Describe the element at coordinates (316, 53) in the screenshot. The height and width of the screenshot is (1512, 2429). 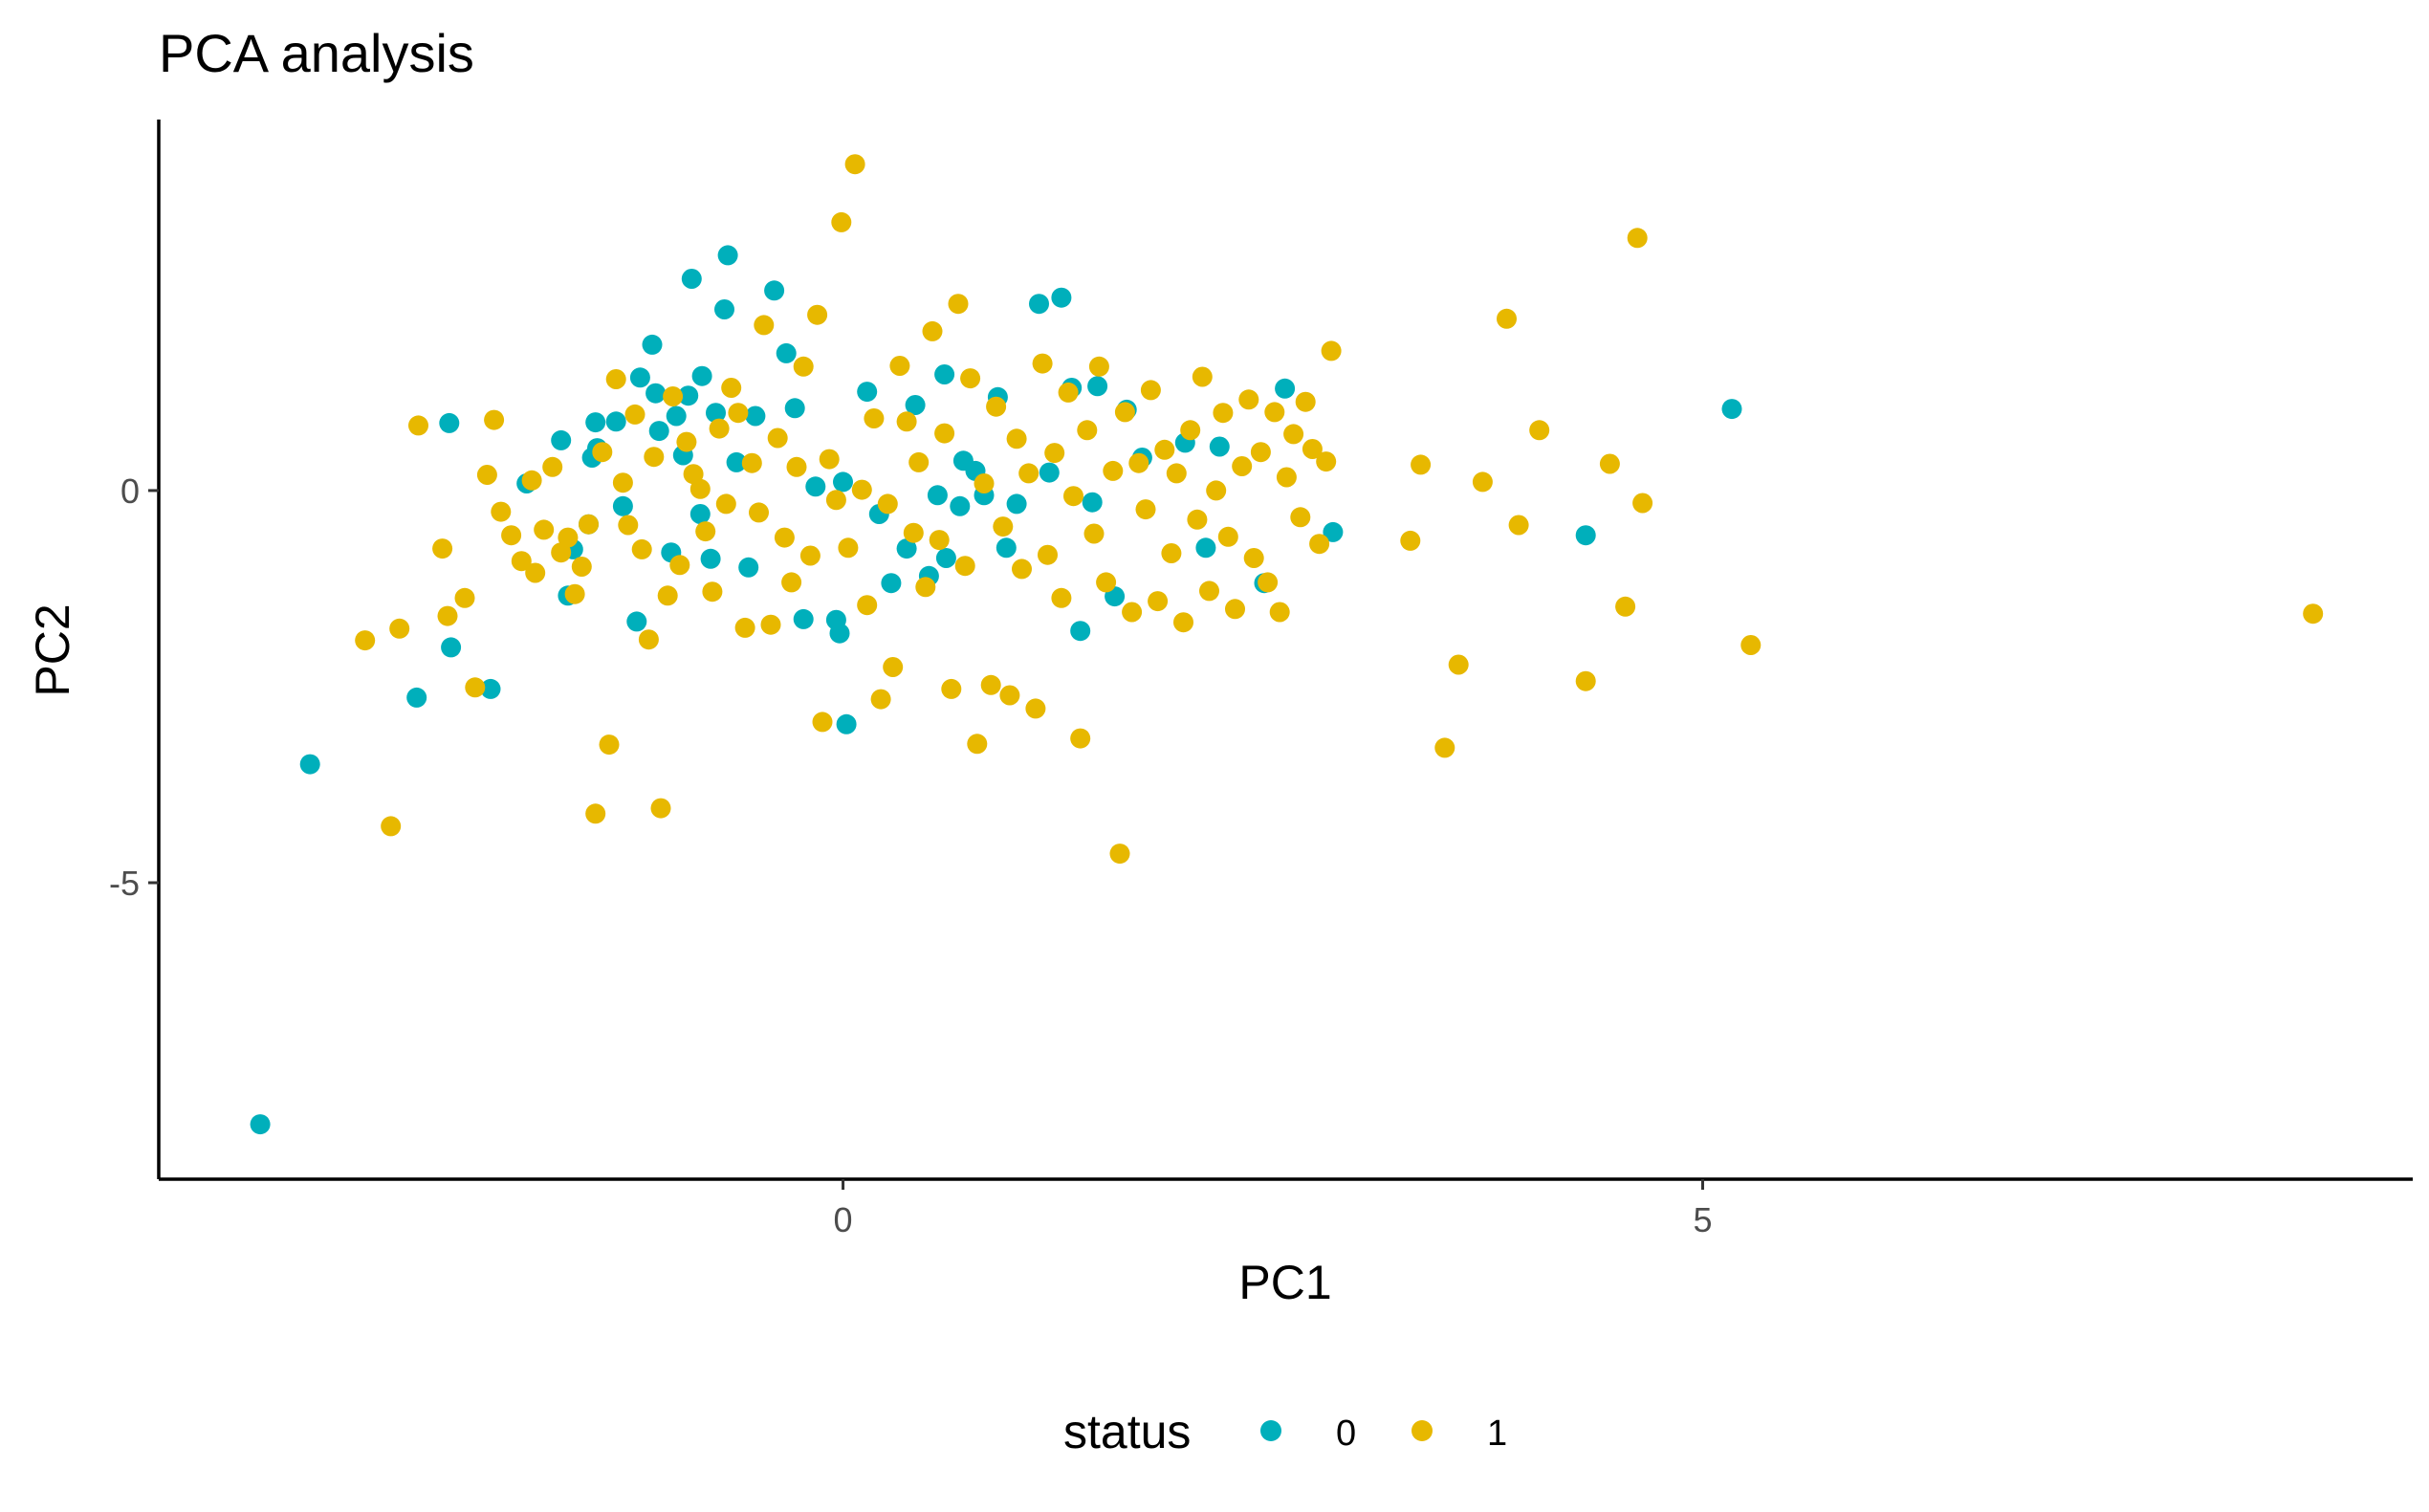
I see `chart-title: PCA analysis` at that location.